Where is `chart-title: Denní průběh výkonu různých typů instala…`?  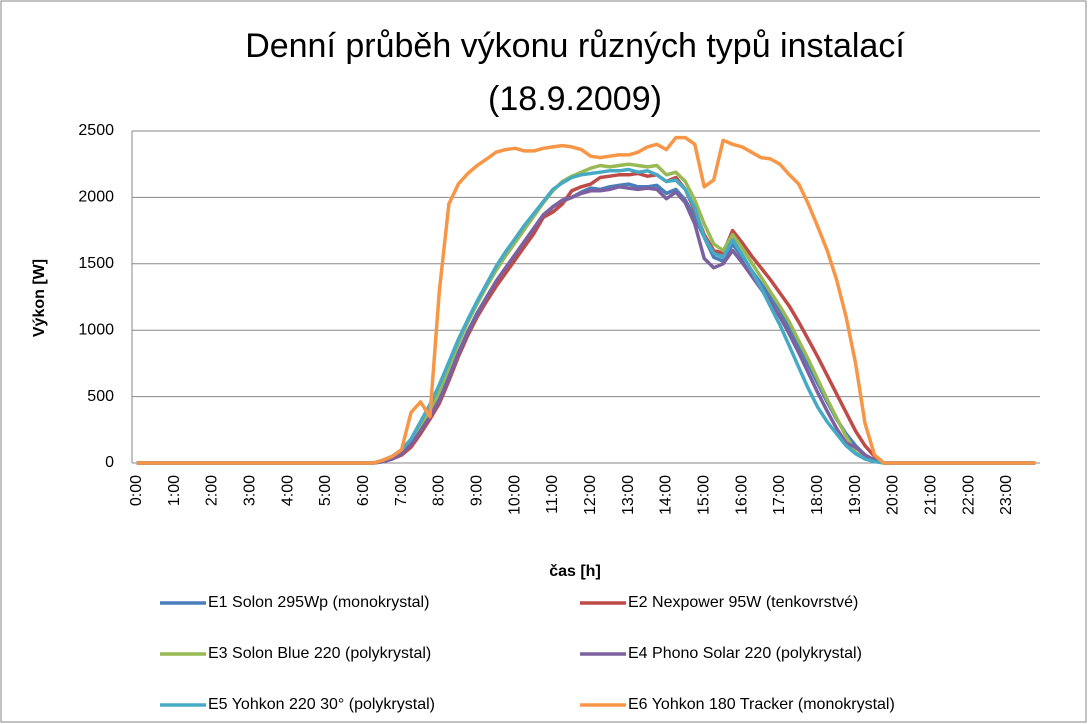
chart-title: Denní průběh výkonu různých typů instala… is located at coordinates (575, 46).